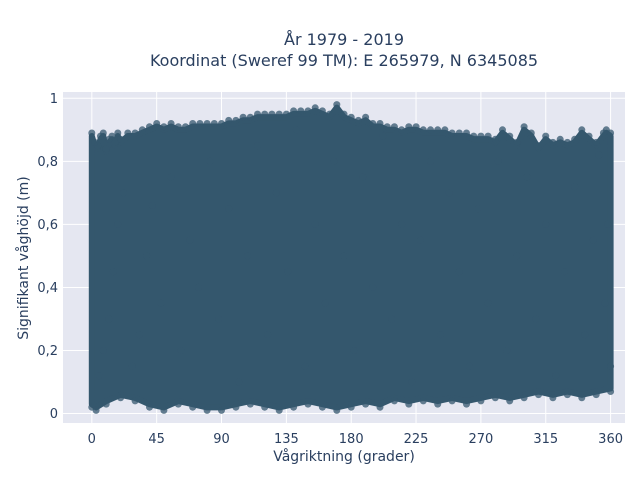 This screenshot has width=640, height=480. I want to click on y-tick-label: 0,6, so click(47, 225).